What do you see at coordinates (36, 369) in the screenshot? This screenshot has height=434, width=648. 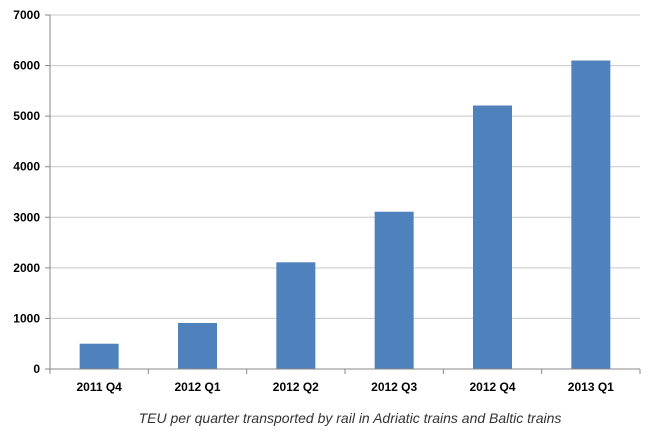 I see `y-tick-label: 0` at bounding box center [36, 369].